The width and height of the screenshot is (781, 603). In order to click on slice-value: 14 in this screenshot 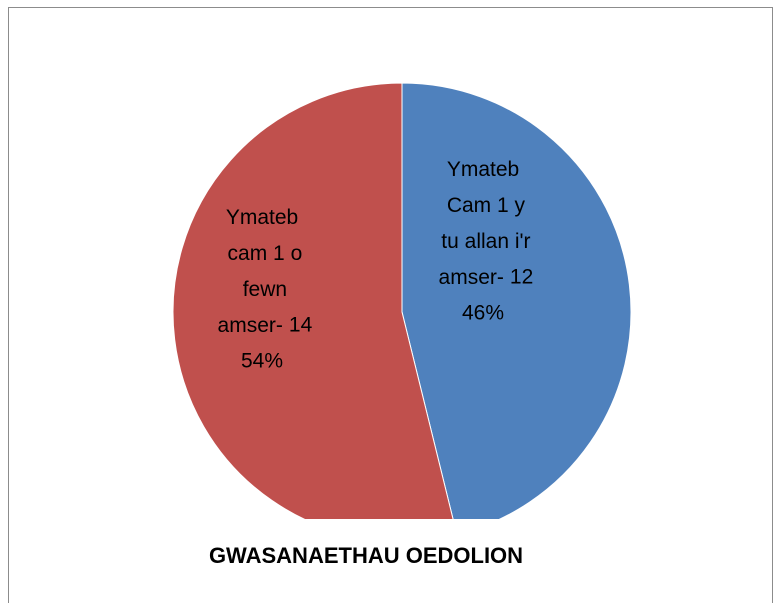, I will do `click(301, 325)`.